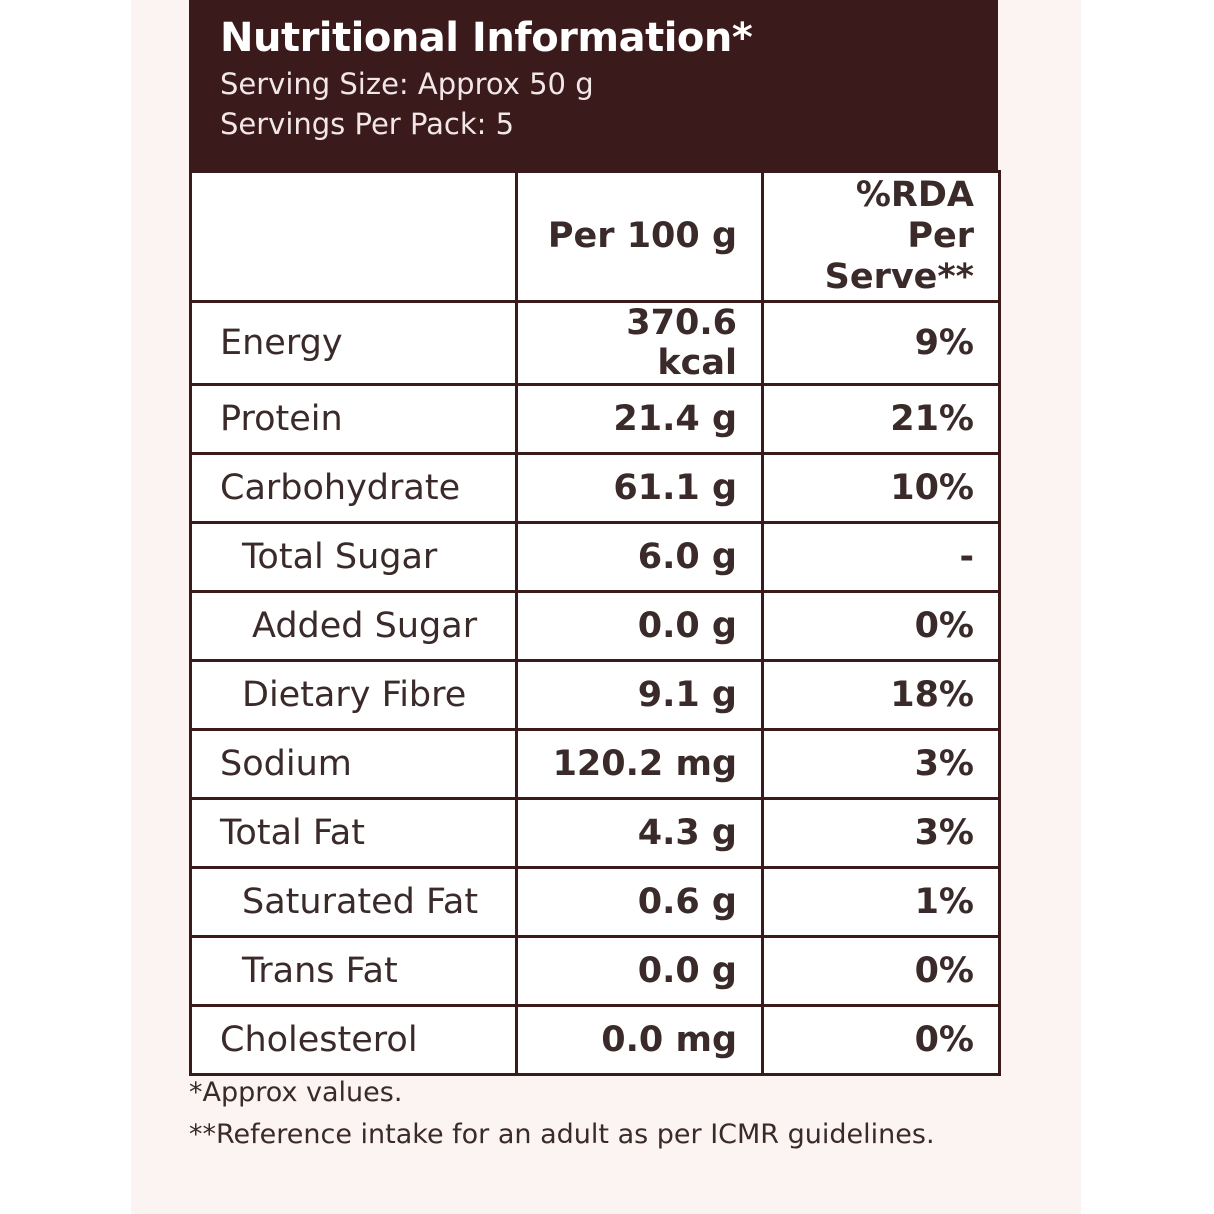 This screenshot has height=1214, width=1214. I want to click on table-row: Total Fat 4.3 g 3%, so click(595, 833).